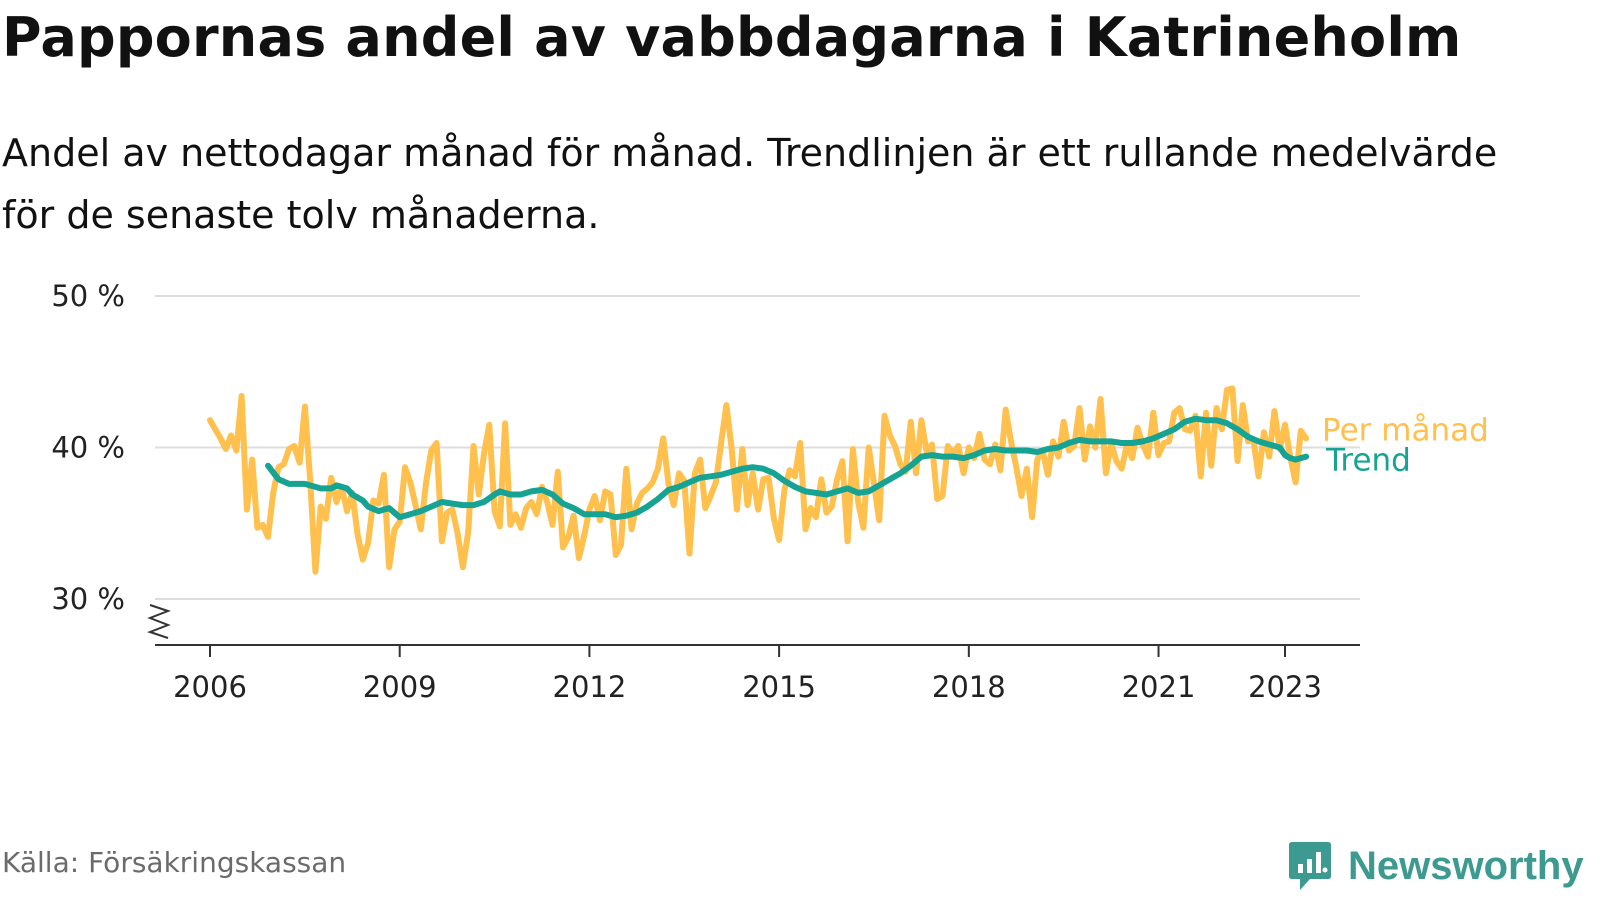 The image size is (1600, 900). I want to click on series-monthly-line, so click(758, 480).